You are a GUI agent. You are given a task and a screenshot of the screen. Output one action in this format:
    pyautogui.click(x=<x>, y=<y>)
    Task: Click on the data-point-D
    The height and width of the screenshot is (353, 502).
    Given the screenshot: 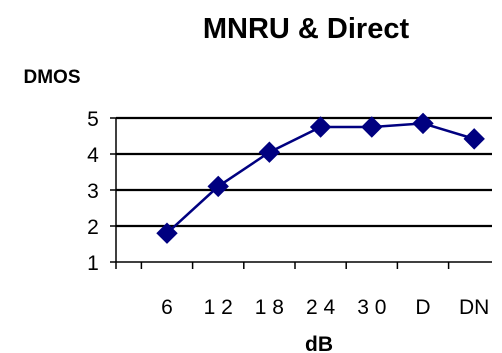 What is the action you would take?
    pyautogui.click(x=423, y=123)
    